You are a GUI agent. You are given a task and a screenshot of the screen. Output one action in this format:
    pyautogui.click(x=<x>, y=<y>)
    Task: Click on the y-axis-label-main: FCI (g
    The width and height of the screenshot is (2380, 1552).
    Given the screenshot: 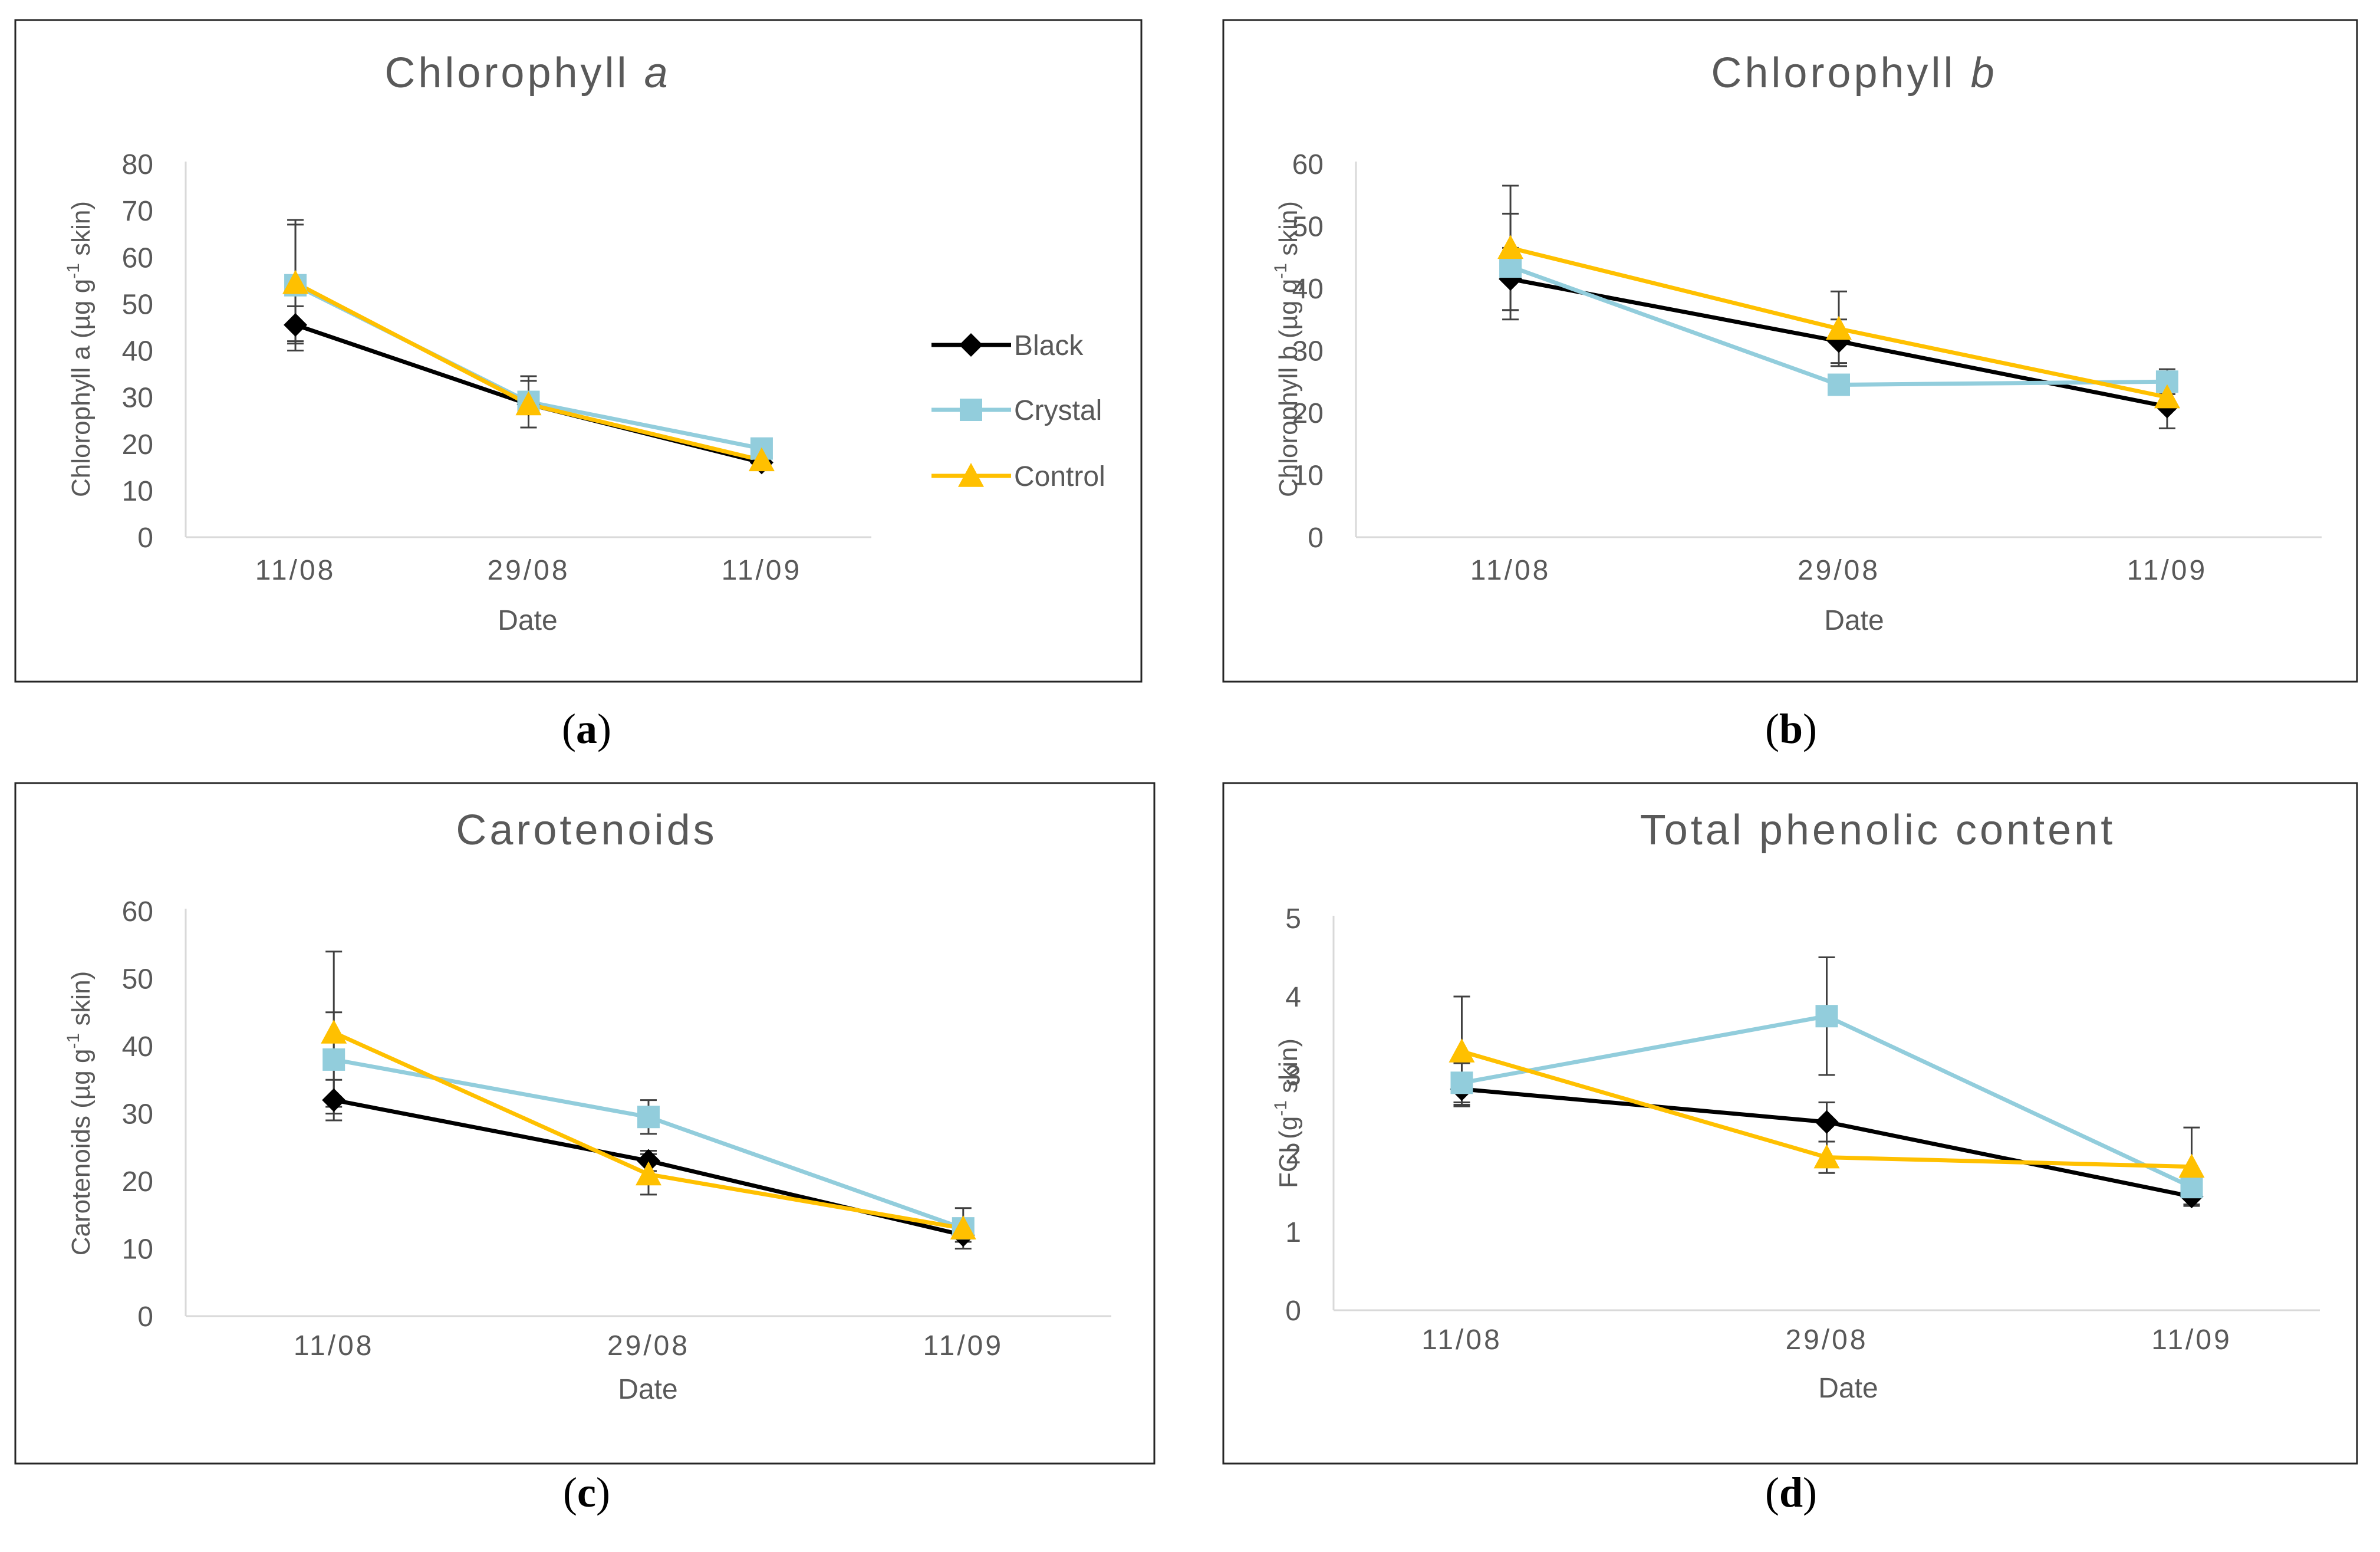 What is the action you would take?
    pyautogui.click(x=1288, y=1152)
    